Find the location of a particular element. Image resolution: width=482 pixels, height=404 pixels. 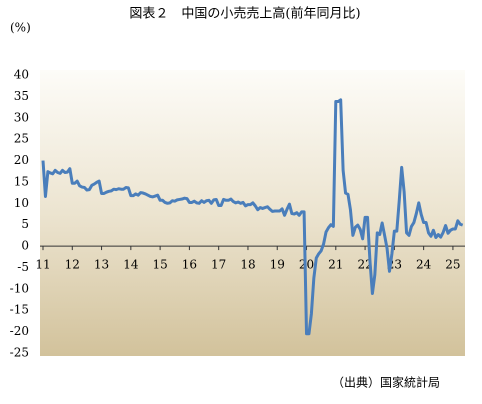

x-tick-label: 13 is located at coordinates (101, 265).